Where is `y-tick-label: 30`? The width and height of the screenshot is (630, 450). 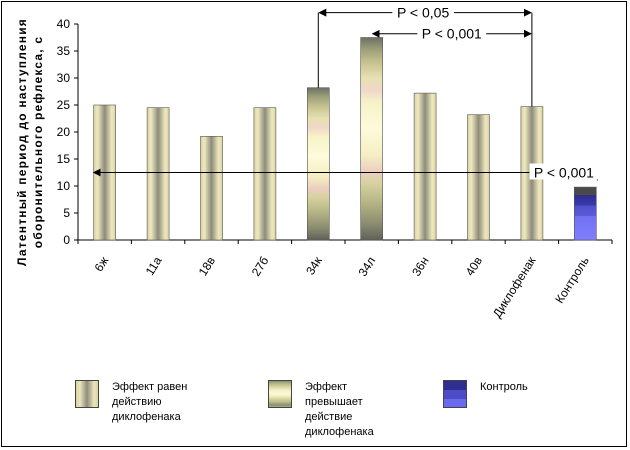
y-tick-label: 30 is located at coordinates (64, 78).